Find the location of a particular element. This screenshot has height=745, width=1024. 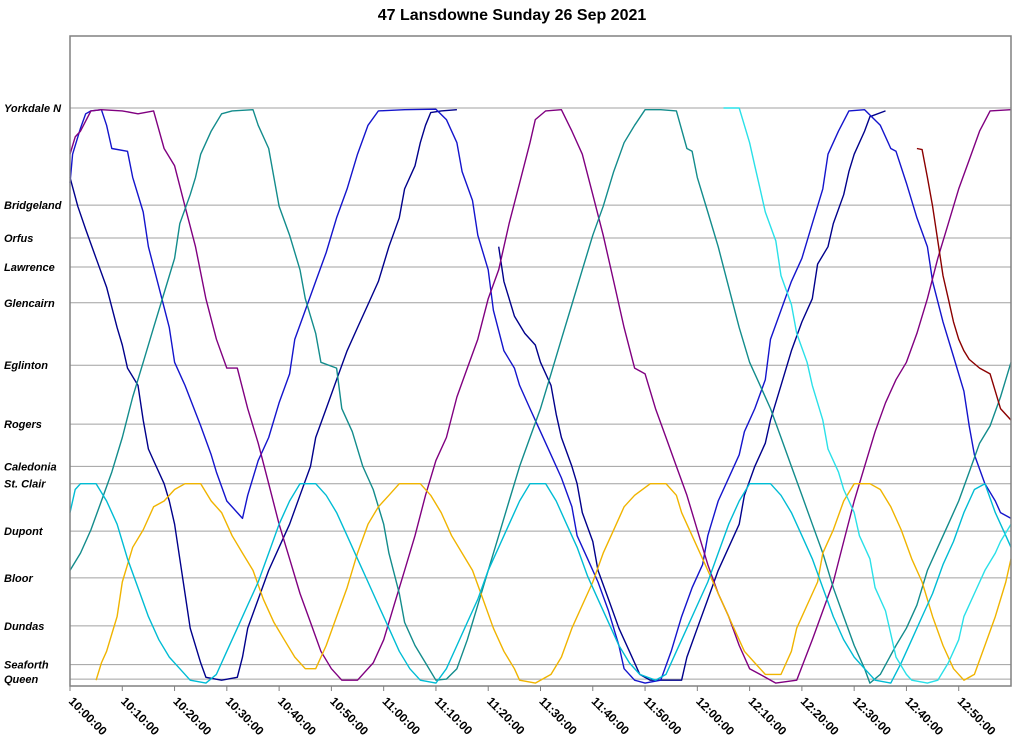

stop-label: Dupont is located at coordinates (24, 532).